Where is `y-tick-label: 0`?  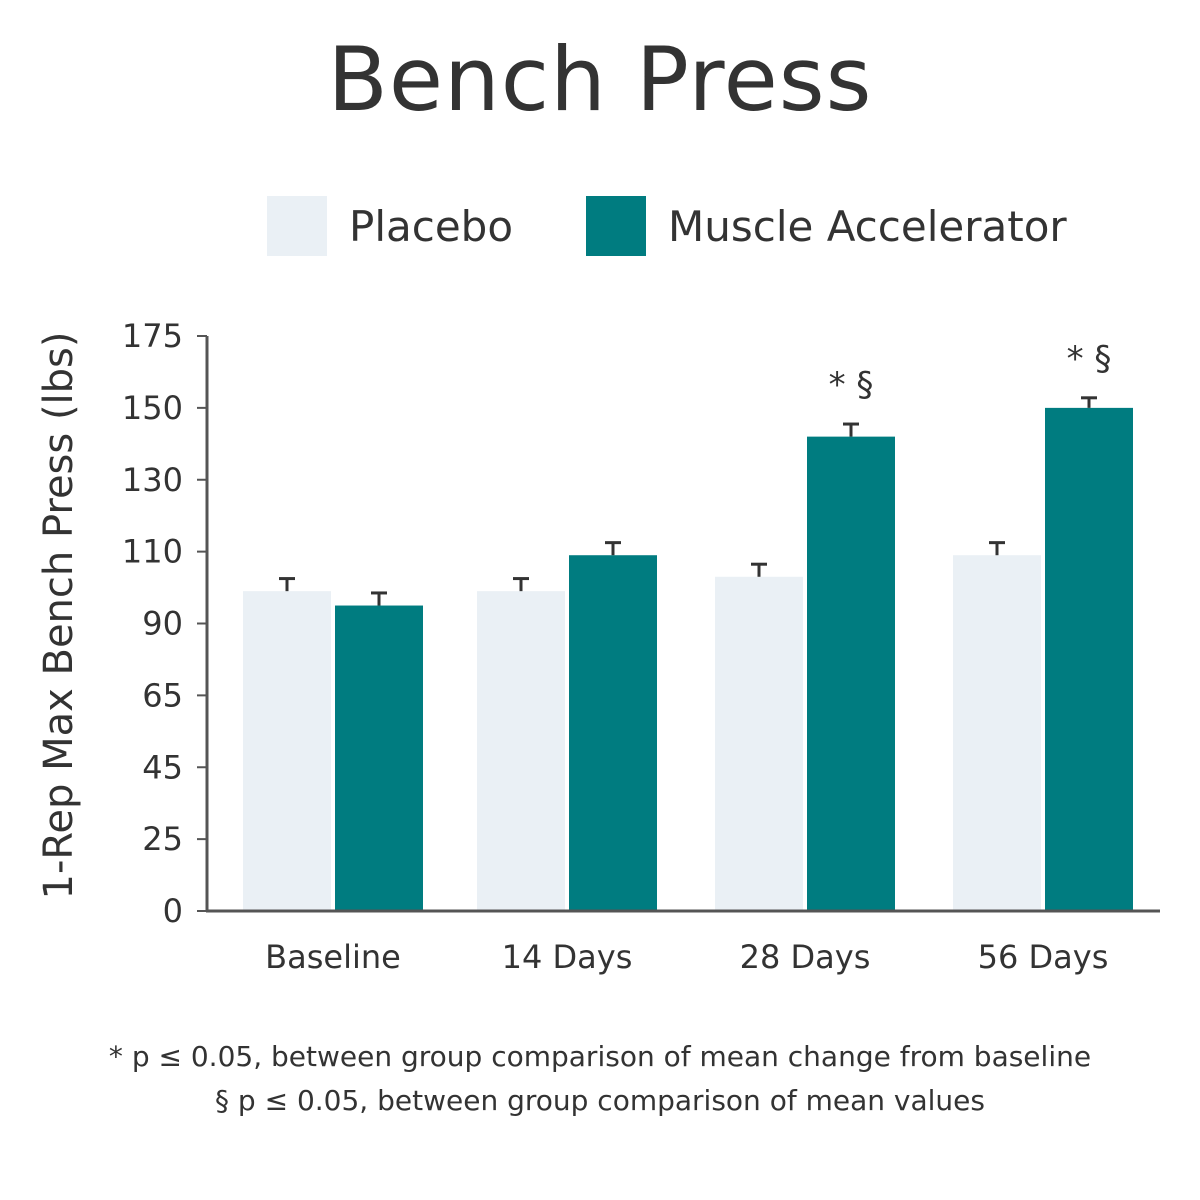 y-tick-label: 0 is located at coordinates (173, 911).